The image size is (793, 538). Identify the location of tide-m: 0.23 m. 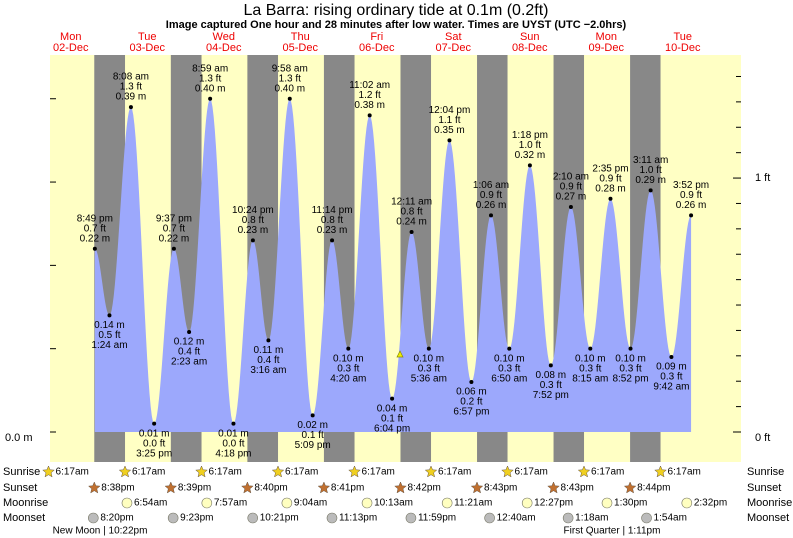
(332, 230).